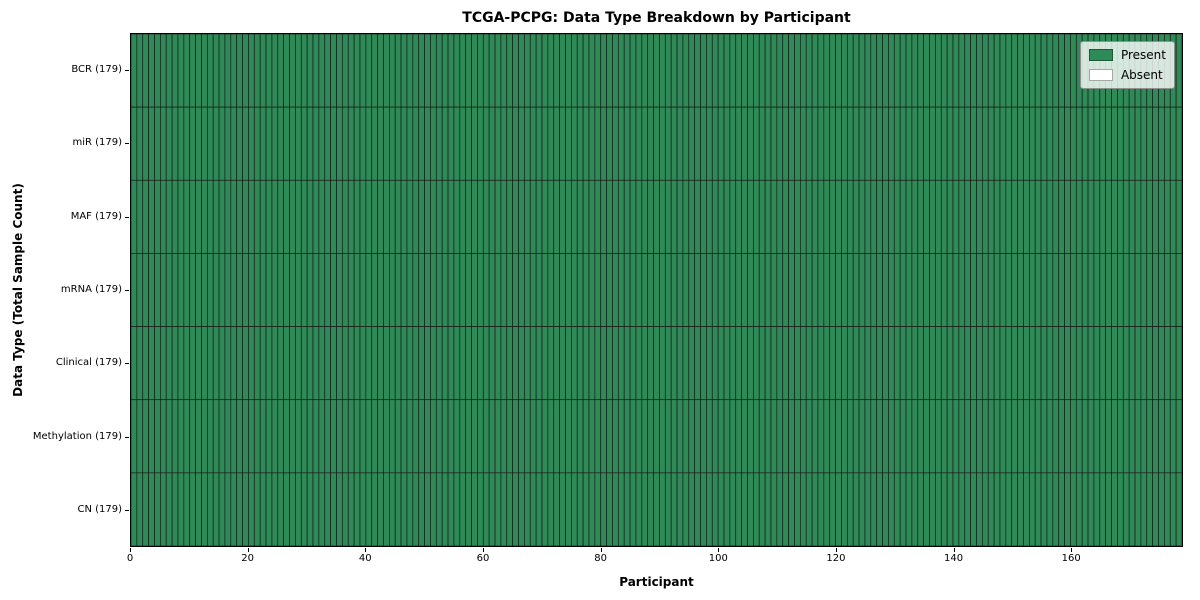 The image size is (1200, 600). Describe the element at coordinates (1071, 558) in the screenshot. I see `x-tick-label: 160` at that location.